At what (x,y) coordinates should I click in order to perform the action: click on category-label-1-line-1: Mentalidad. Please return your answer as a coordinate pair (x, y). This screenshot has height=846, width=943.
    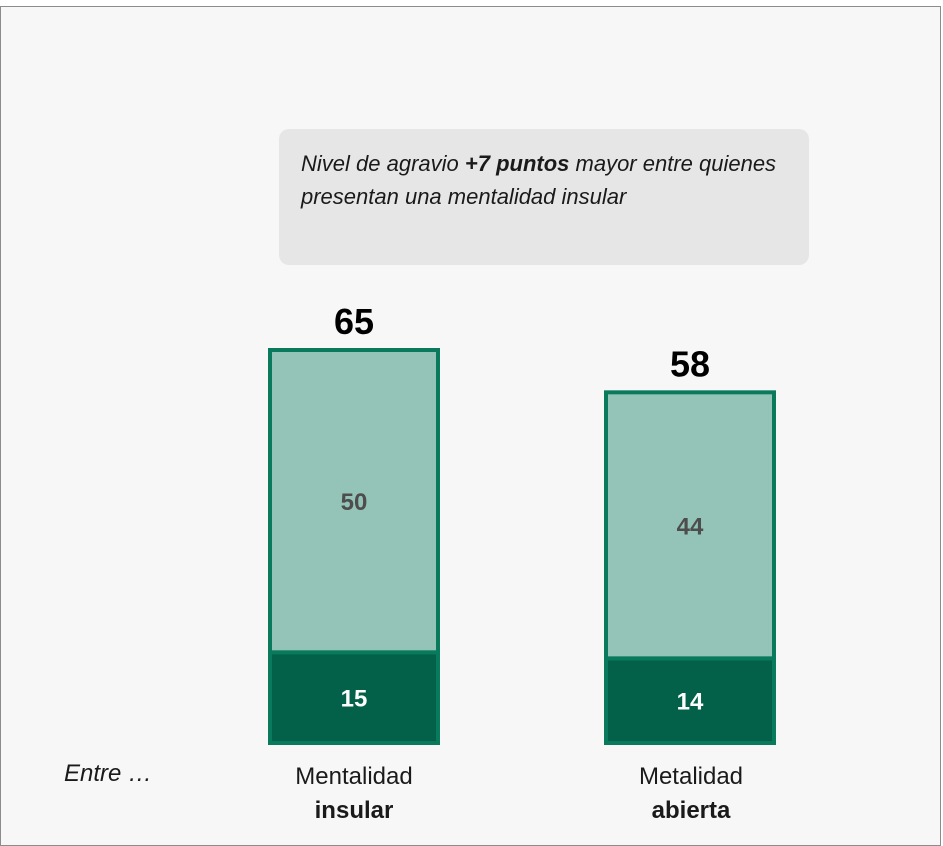
    Looking at the image, I should click on (354, 776).